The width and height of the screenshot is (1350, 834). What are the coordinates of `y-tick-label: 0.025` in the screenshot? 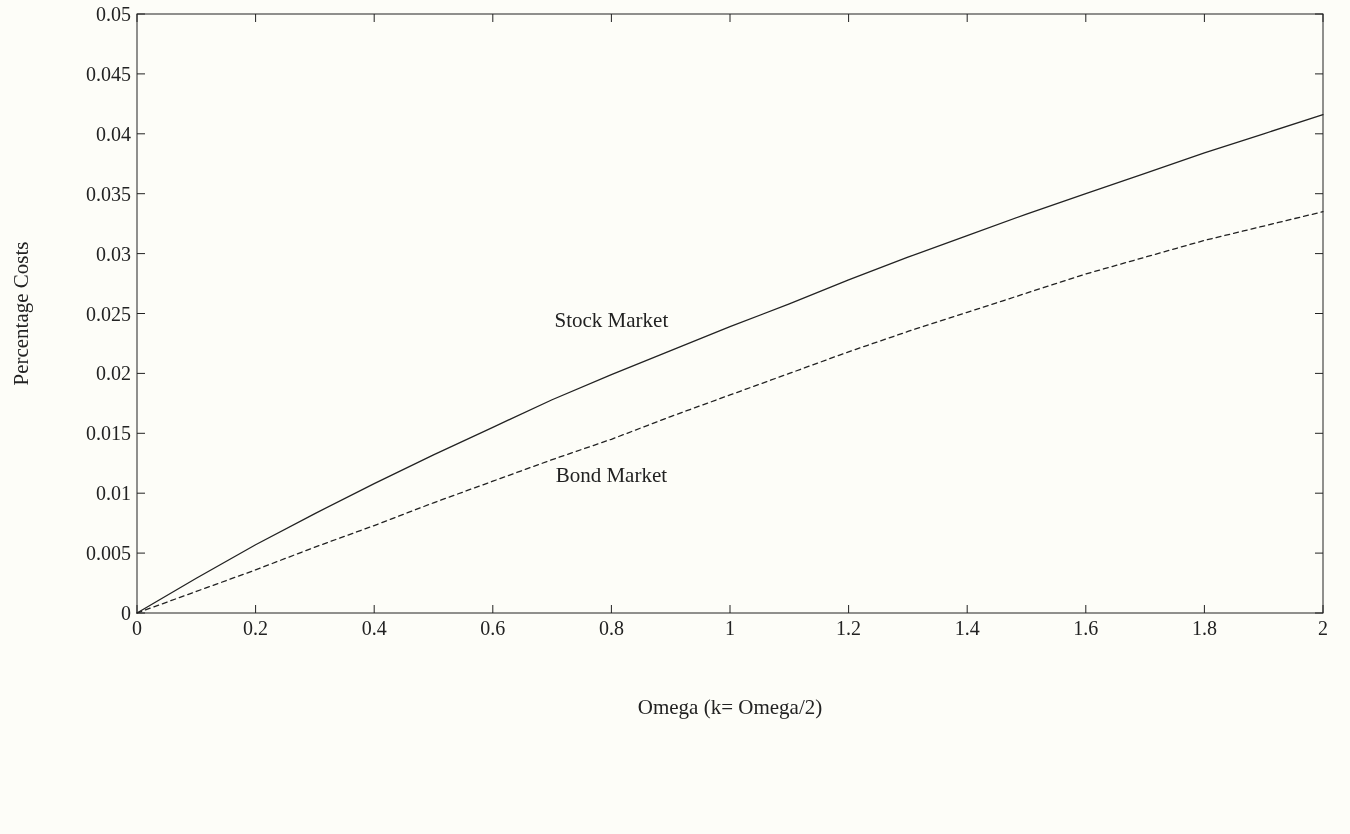 It's located at (108, 313).